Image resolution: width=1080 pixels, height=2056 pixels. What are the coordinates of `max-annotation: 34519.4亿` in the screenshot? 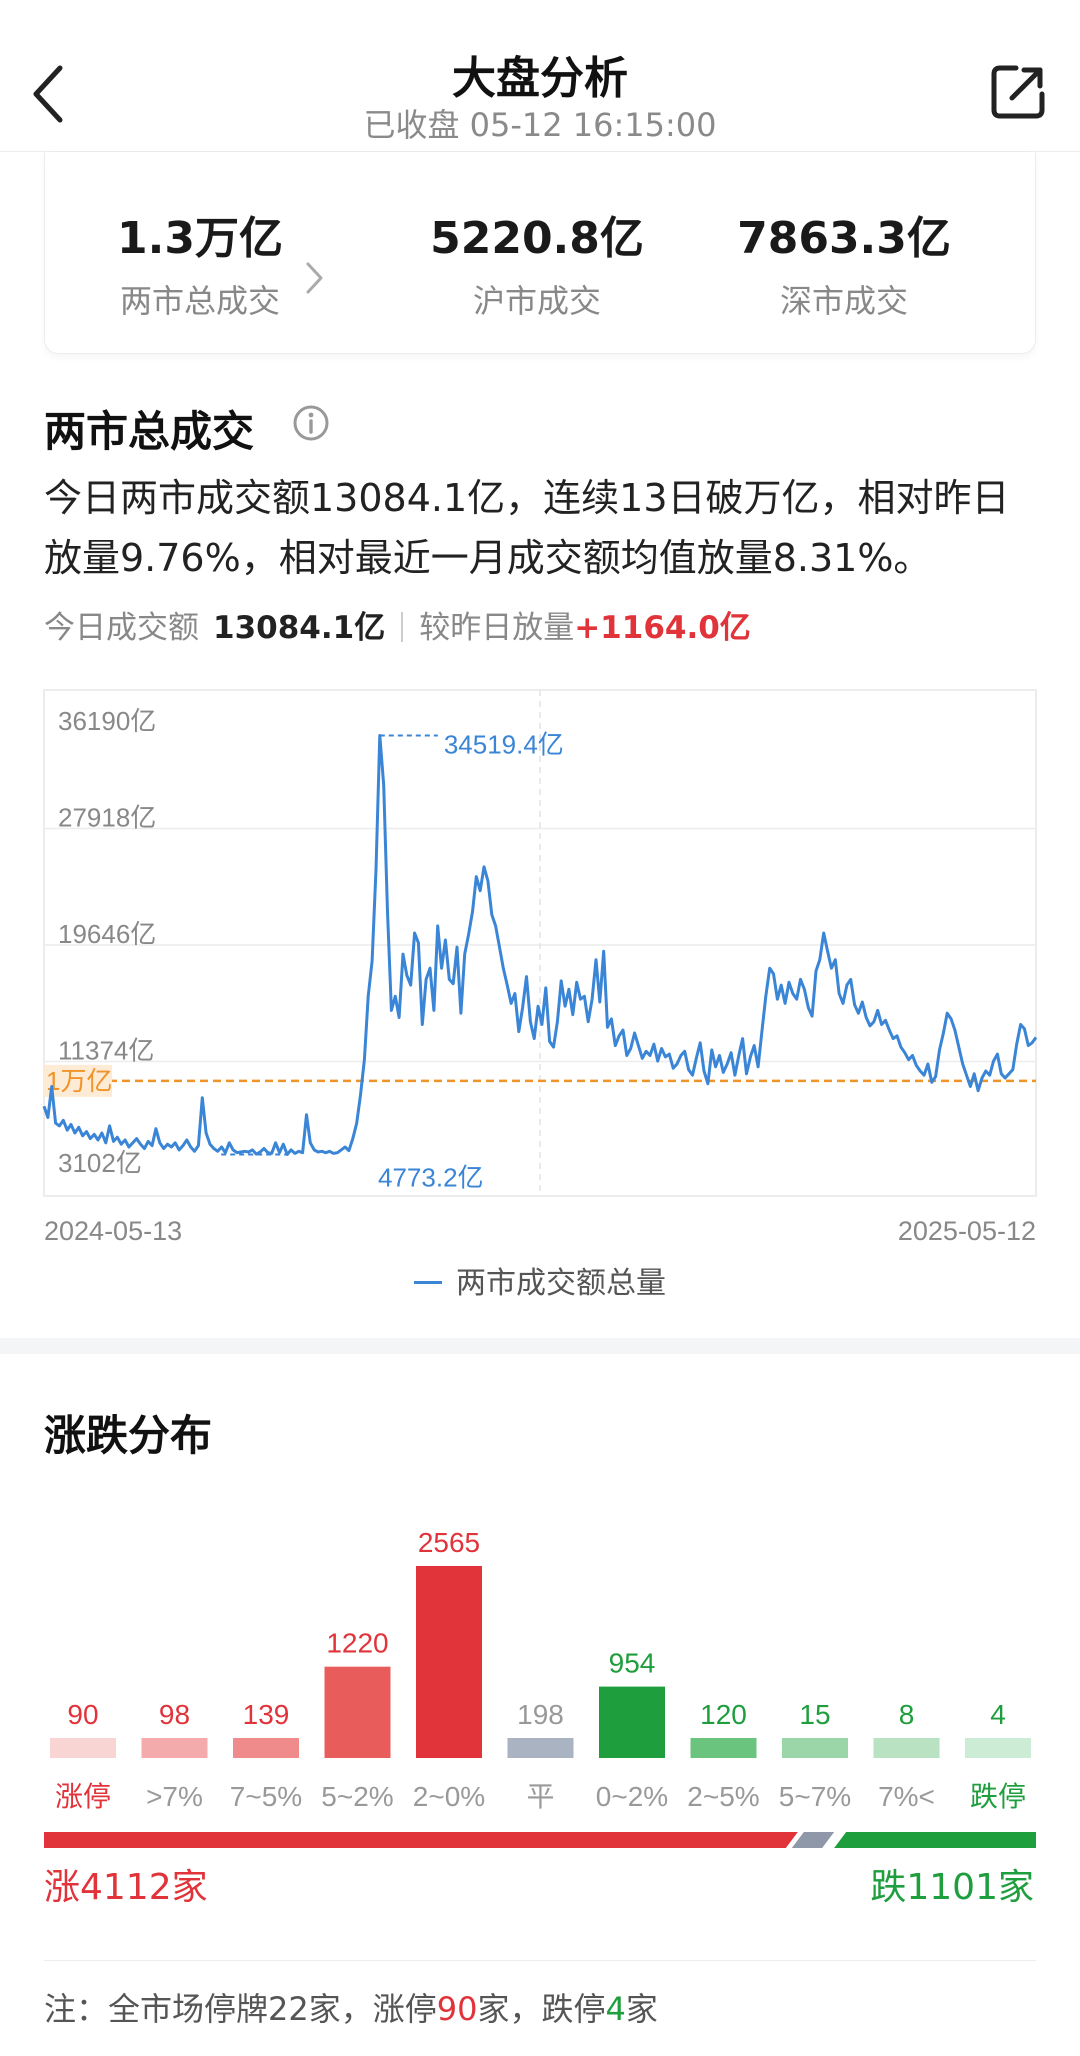 It's located at (504, 745).